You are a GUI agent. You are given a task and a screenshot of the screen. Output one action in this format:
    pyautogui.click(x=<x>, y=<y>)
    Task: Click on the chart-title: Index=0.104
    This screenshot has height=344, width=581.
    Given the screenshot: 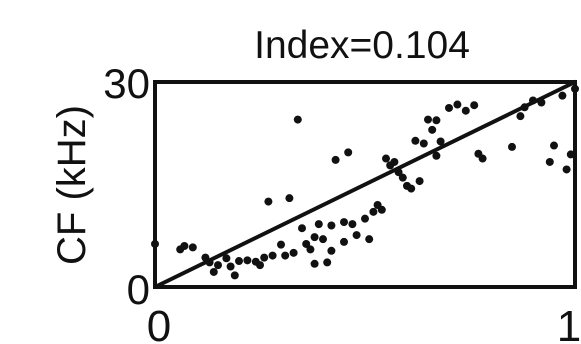 What is the action you would take?
    pyautogui.click(x=362, y=45)
    